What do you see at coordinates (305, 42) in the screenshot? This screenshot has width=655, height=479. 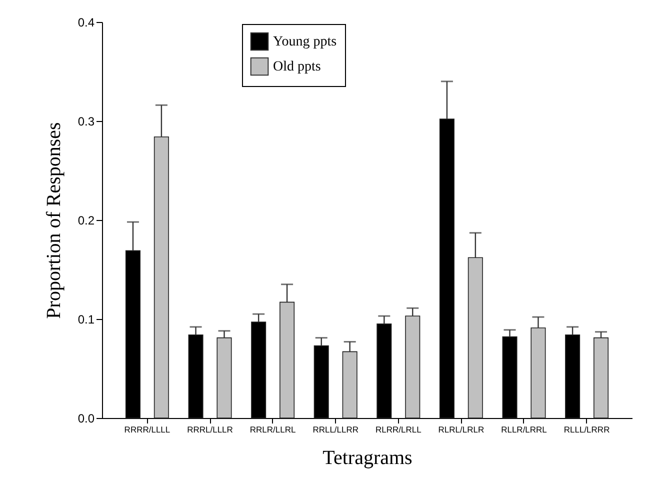 I see `legend-label: Young ppts` at bounding box center [305, 42].